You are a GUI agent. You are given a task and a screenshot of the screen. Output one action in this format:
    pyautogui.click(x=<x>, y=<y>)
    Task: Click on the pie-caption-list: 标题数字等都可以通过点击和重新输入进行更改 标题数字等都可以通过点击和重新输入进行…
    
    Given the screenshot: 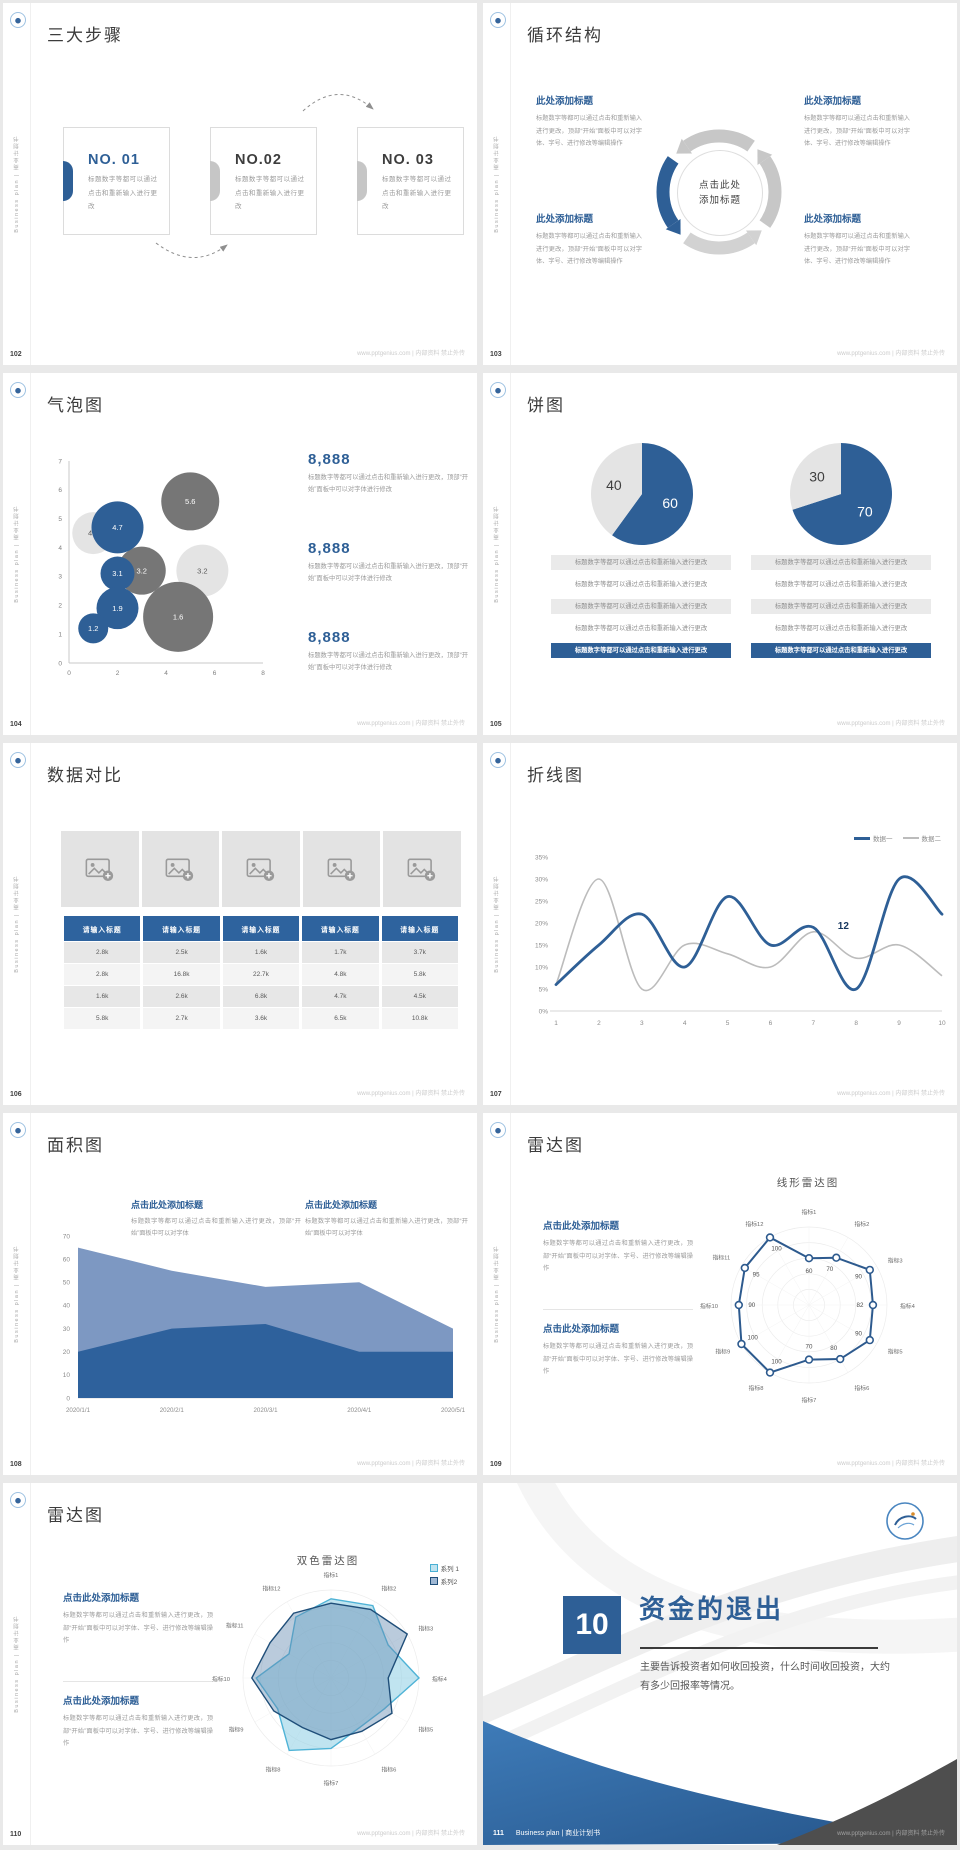 What is the action you would take?
    pyautogui.click(x=841, y=610)
    